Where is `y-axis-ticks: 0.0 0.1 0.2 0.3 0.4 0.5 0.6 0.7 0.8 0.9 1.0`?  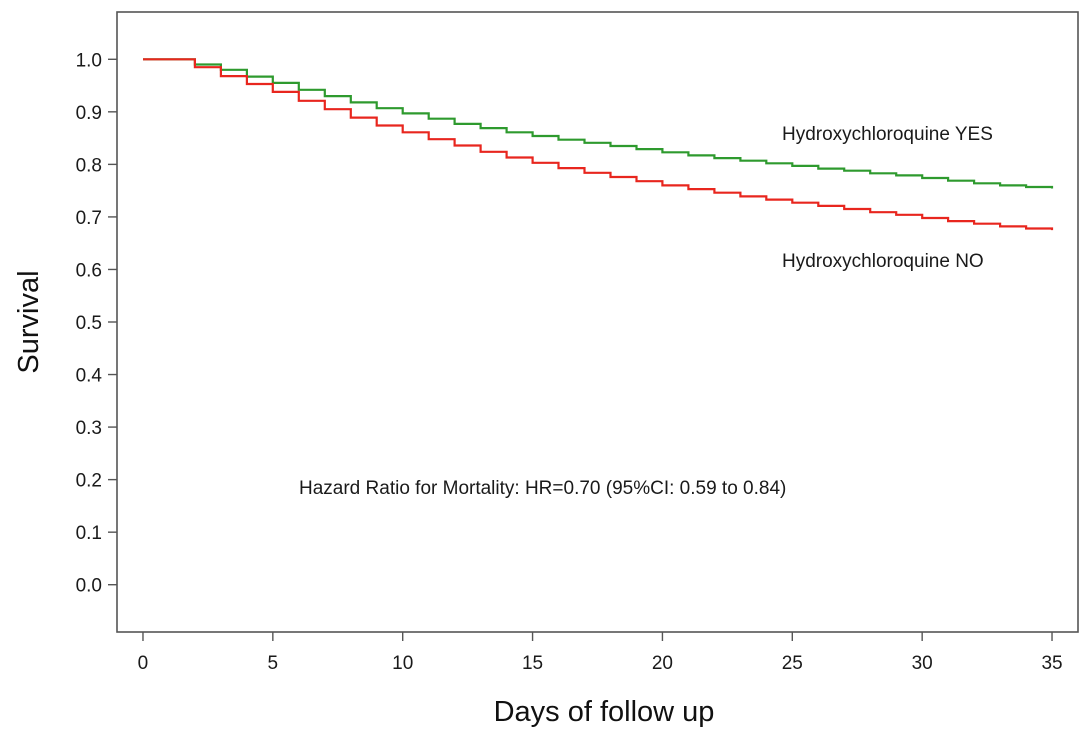
y-axis-ticks: 0.0 0.1 0.2 0.3 0.4 0.5 0.6 0.7 0.8 0.9 1.0 is located at coordinates (96, 323).